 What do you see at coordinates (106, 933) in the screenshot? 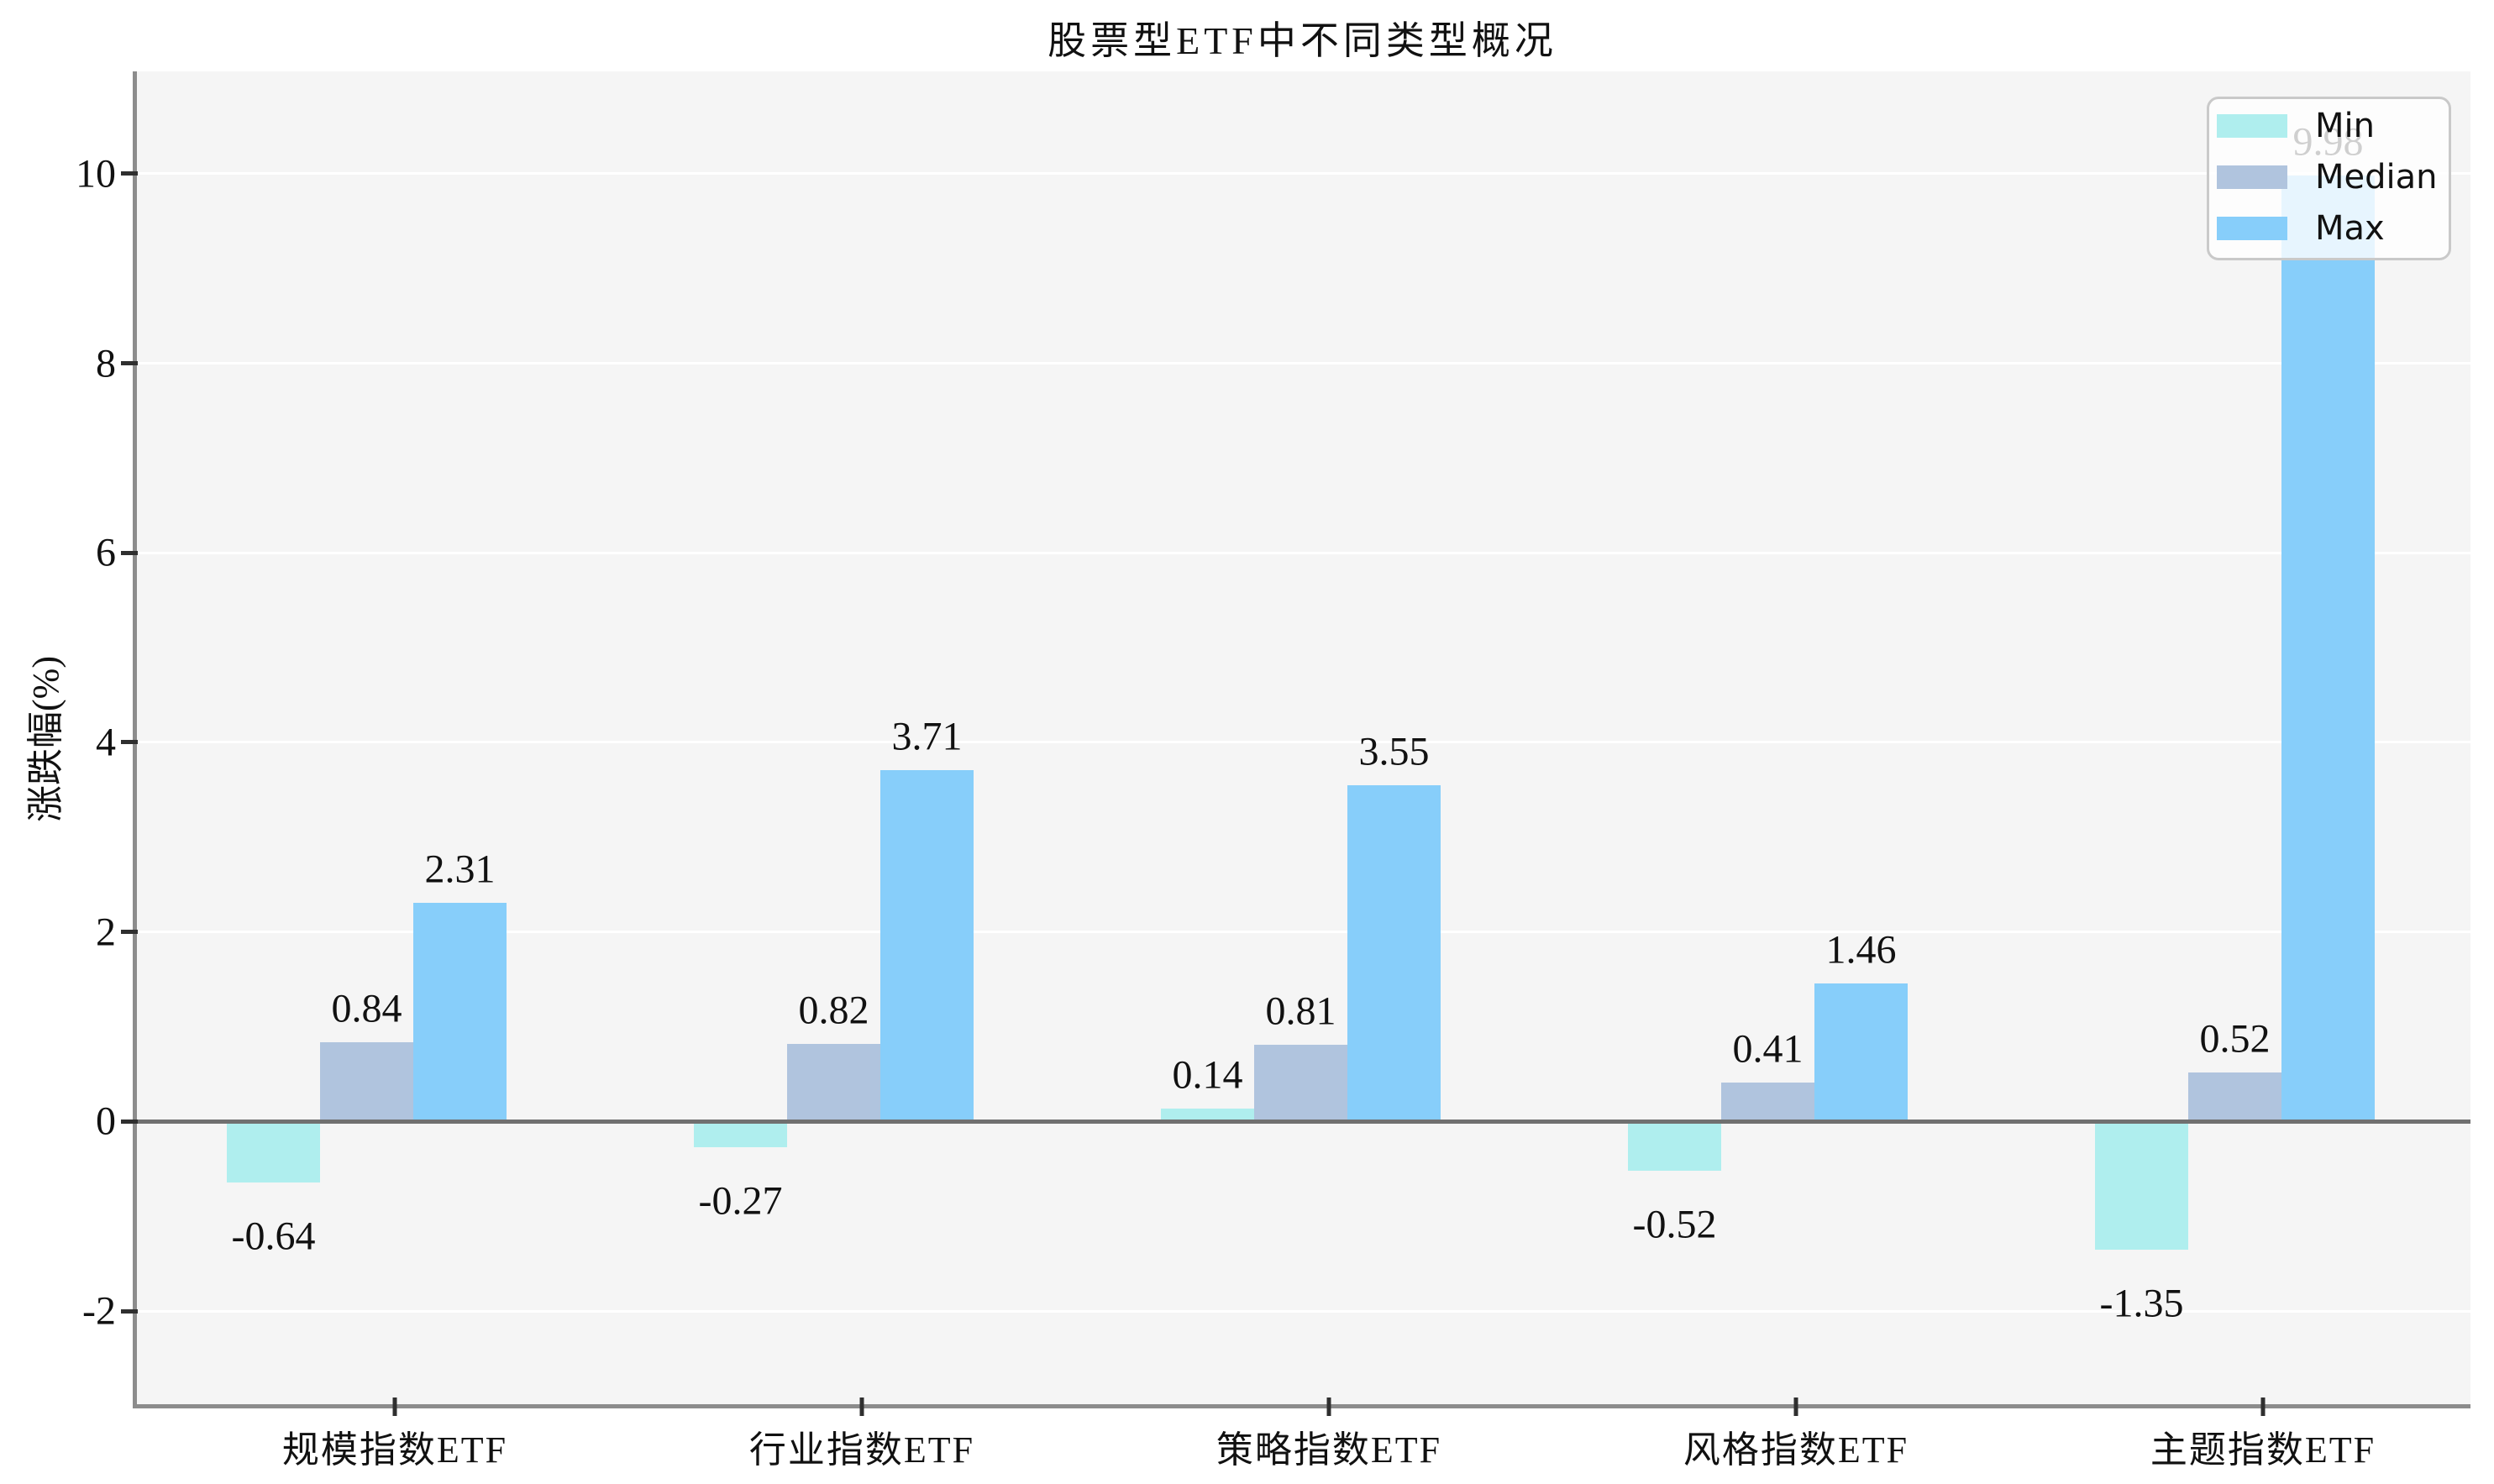
I see `y-tick-label: 2` at bounding box center [106, 933].